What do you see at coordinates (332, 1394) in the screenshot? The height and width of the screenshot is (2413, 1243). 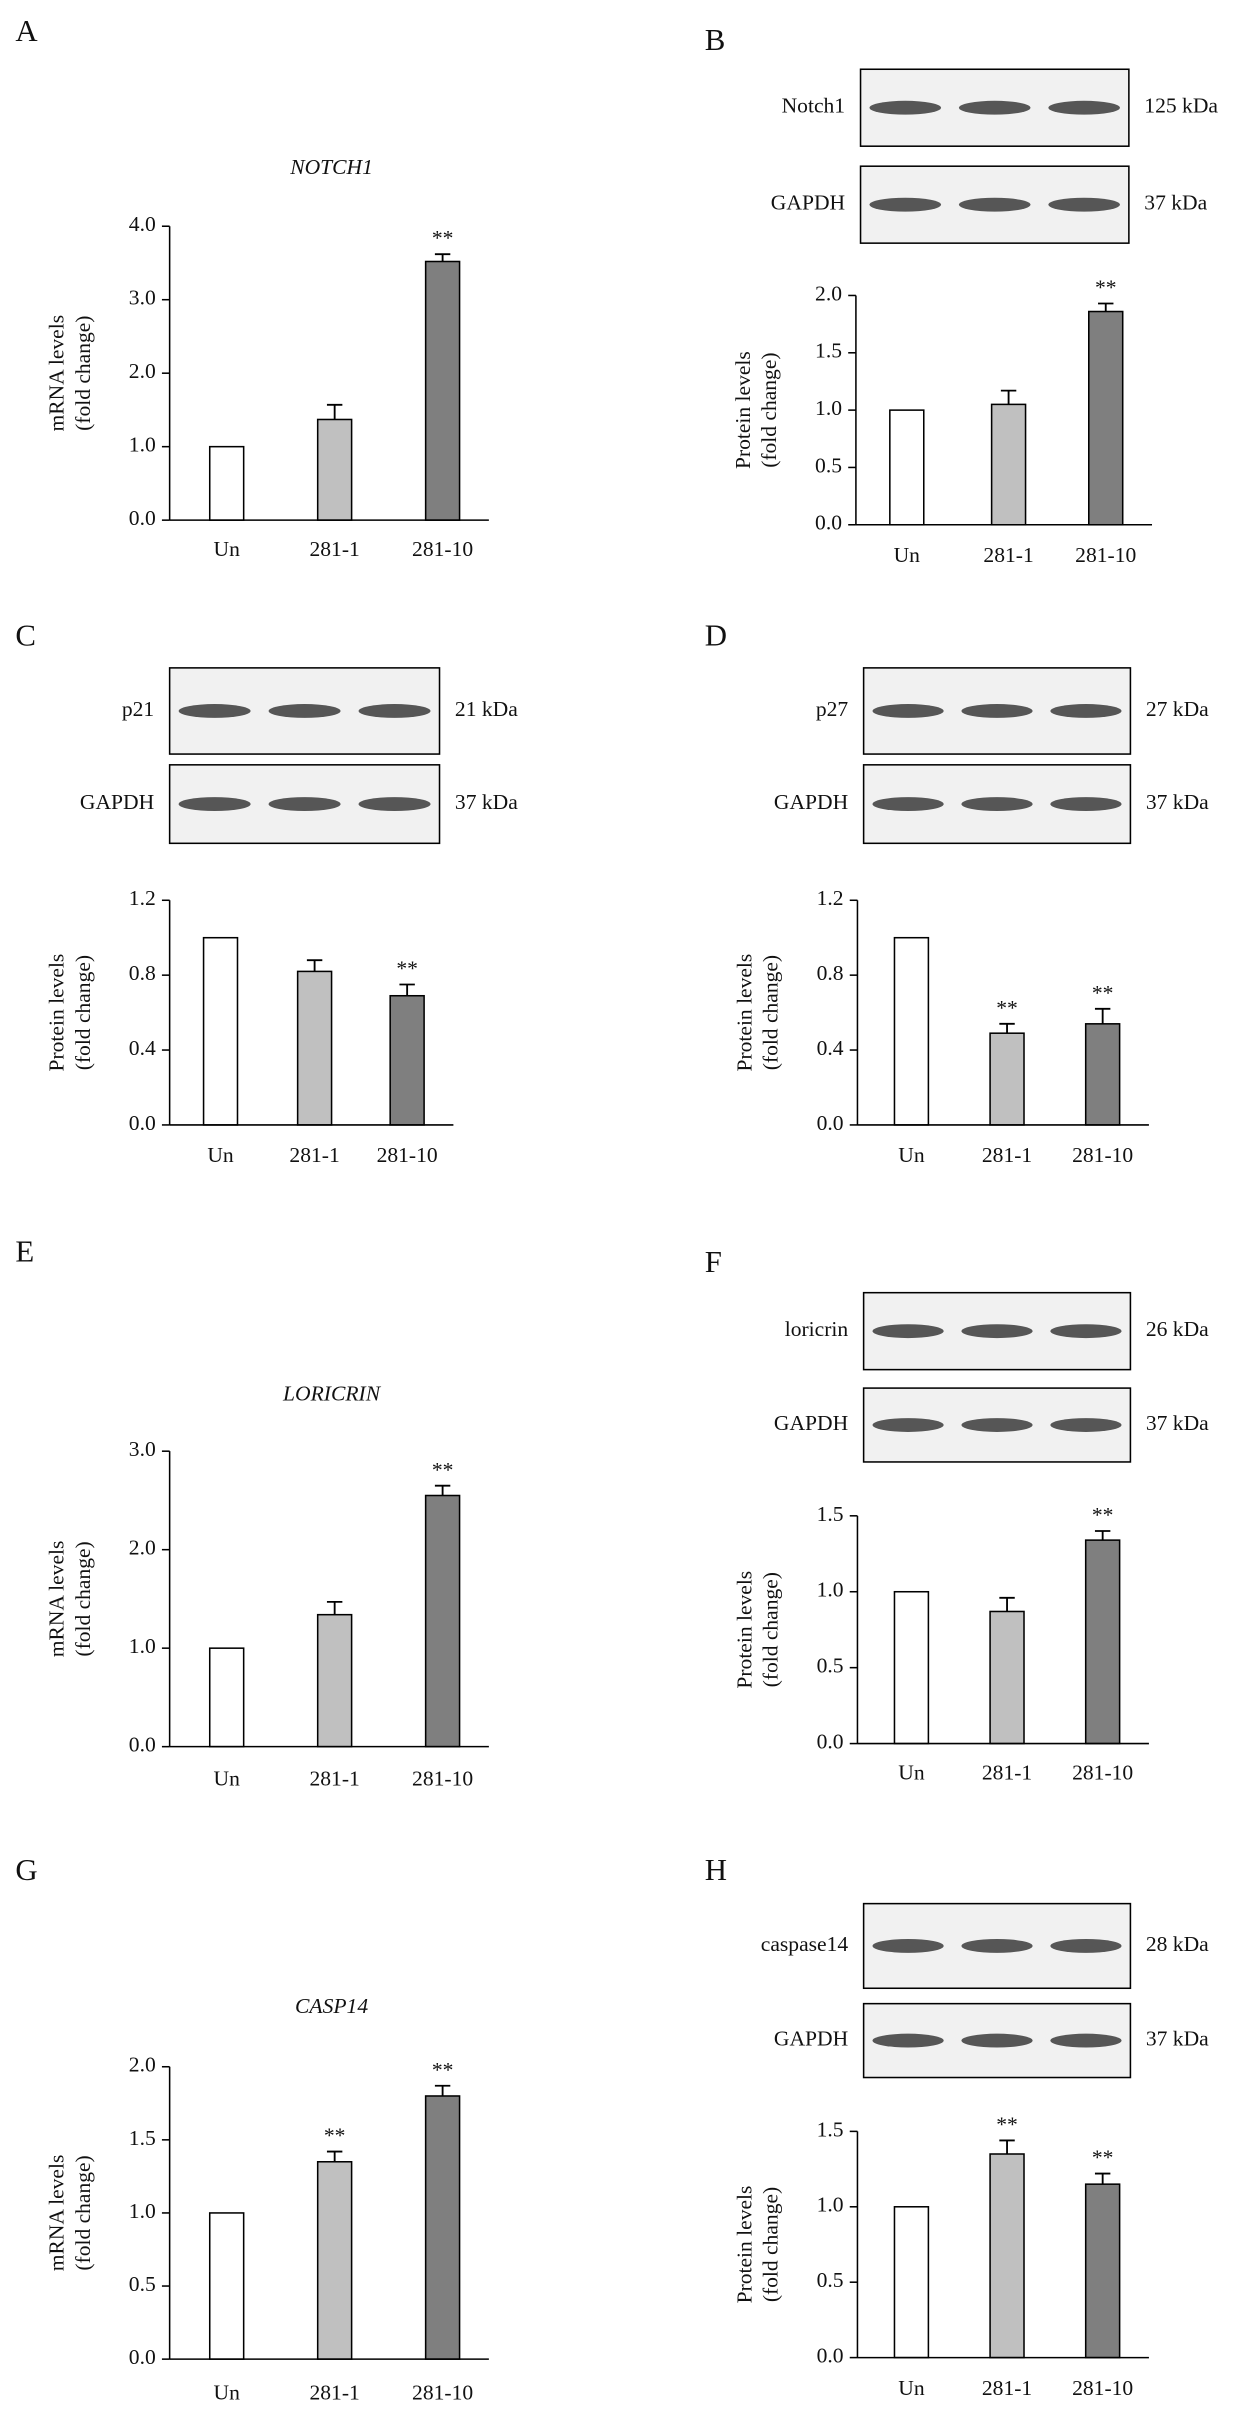 I see `chart-title: LORICRIN` at bounding box center [332, 1394].